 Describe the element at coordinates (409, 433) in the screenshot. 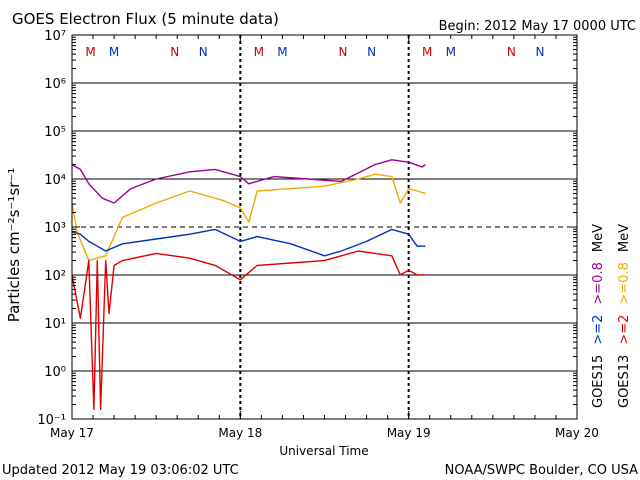

I see `x-tick-label: May 19` at that location.